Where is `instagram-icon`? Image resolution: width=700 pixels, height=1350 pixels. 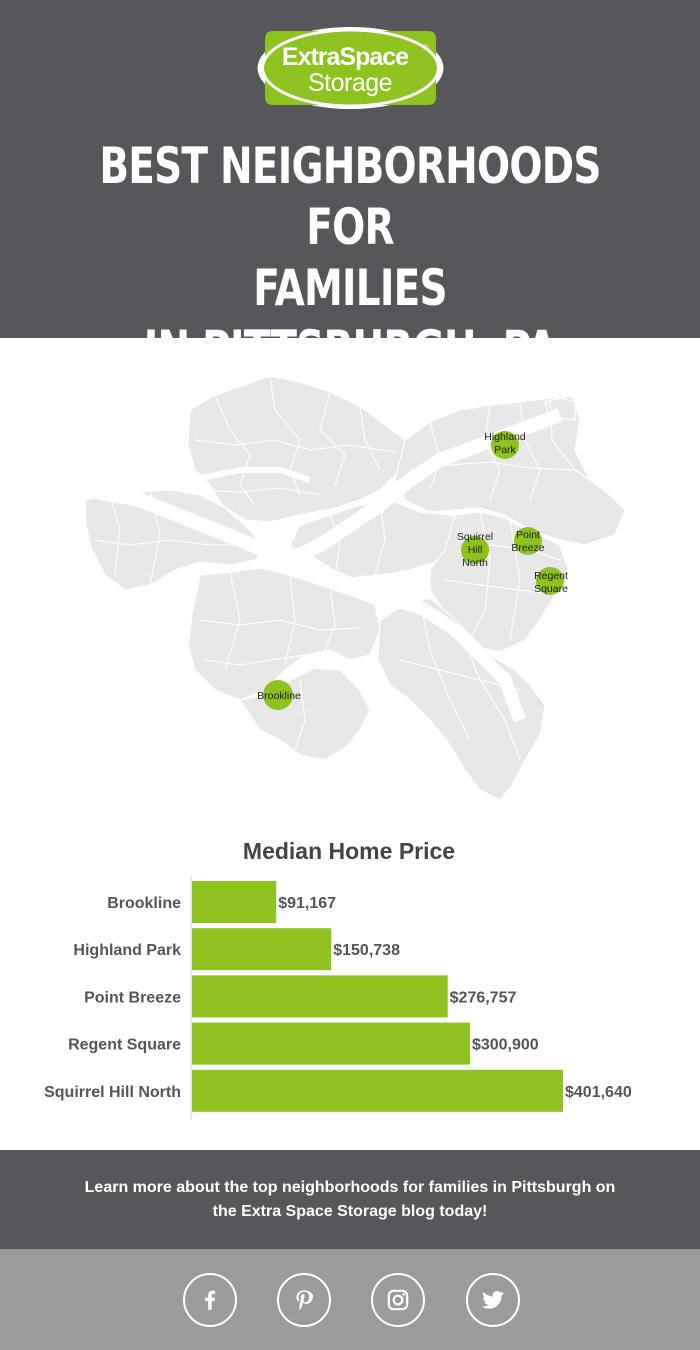 instagram-icon is located at coordinates (398, 1300).